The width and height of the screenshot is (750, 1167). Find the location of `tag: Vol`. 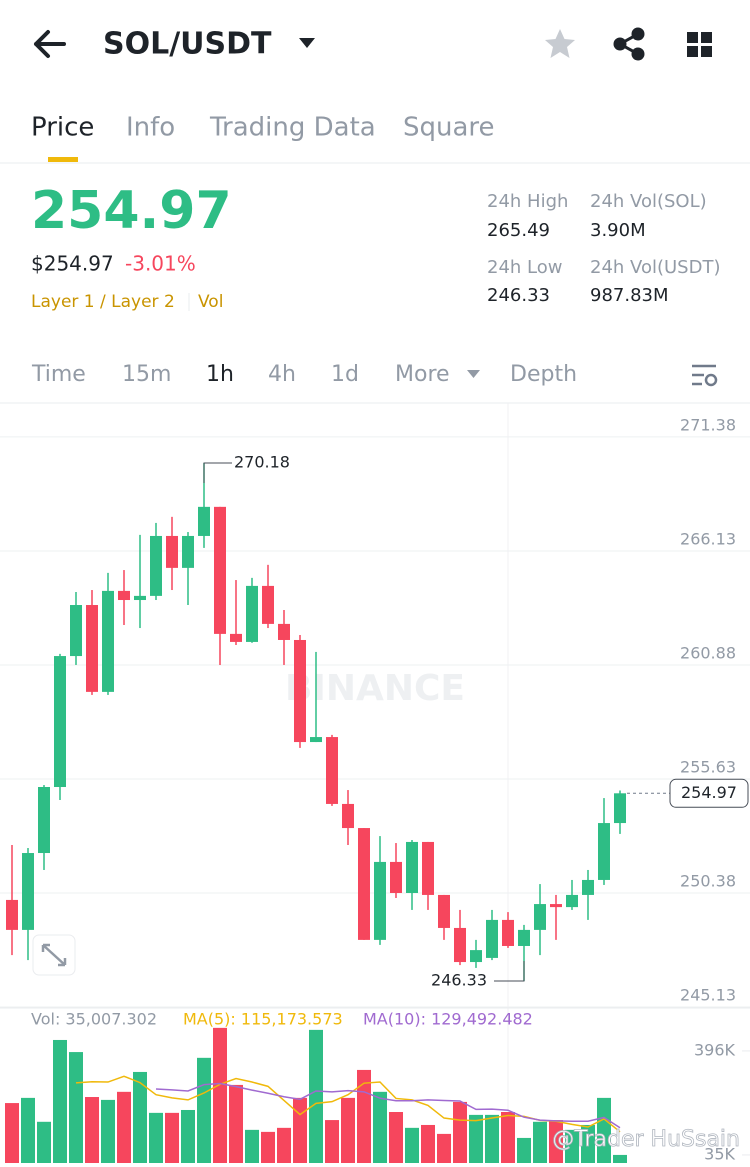

tag: Vol is located at coordinates (210, 302).